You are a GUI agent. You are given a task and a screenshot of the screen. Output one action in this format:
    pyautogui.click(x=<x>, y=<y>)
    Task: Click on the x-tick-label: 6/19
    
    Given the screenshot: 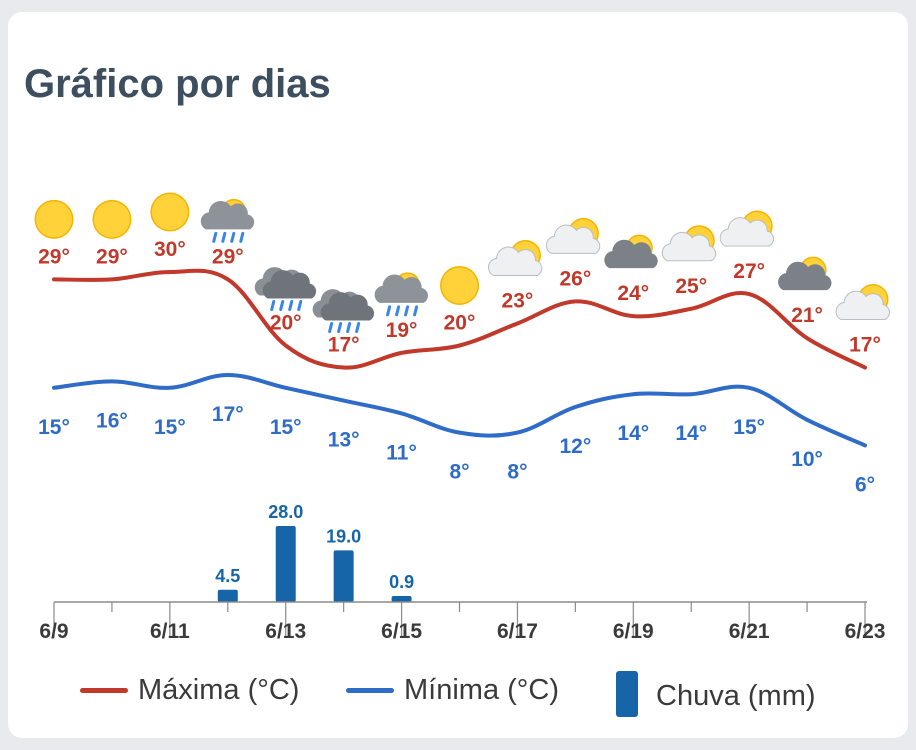 What is the action you would take?
    pyautogui.click(x=633, y=631)
    